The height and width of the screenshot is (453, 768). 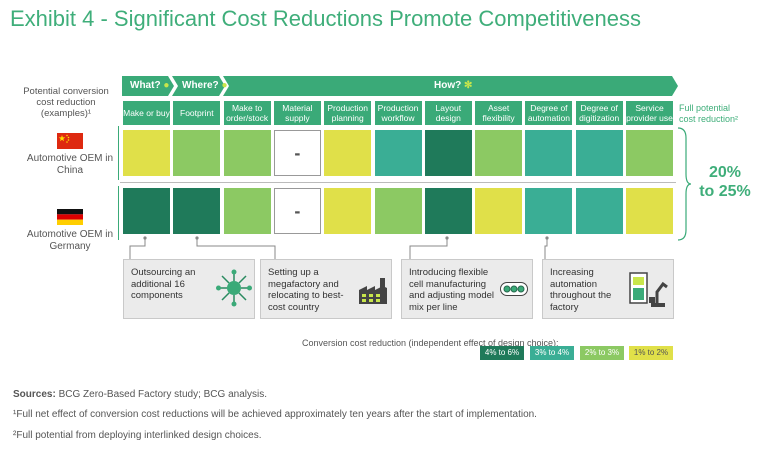 I want to click on full-potential-value: 20% to 25%, so click(x=725, y=182).